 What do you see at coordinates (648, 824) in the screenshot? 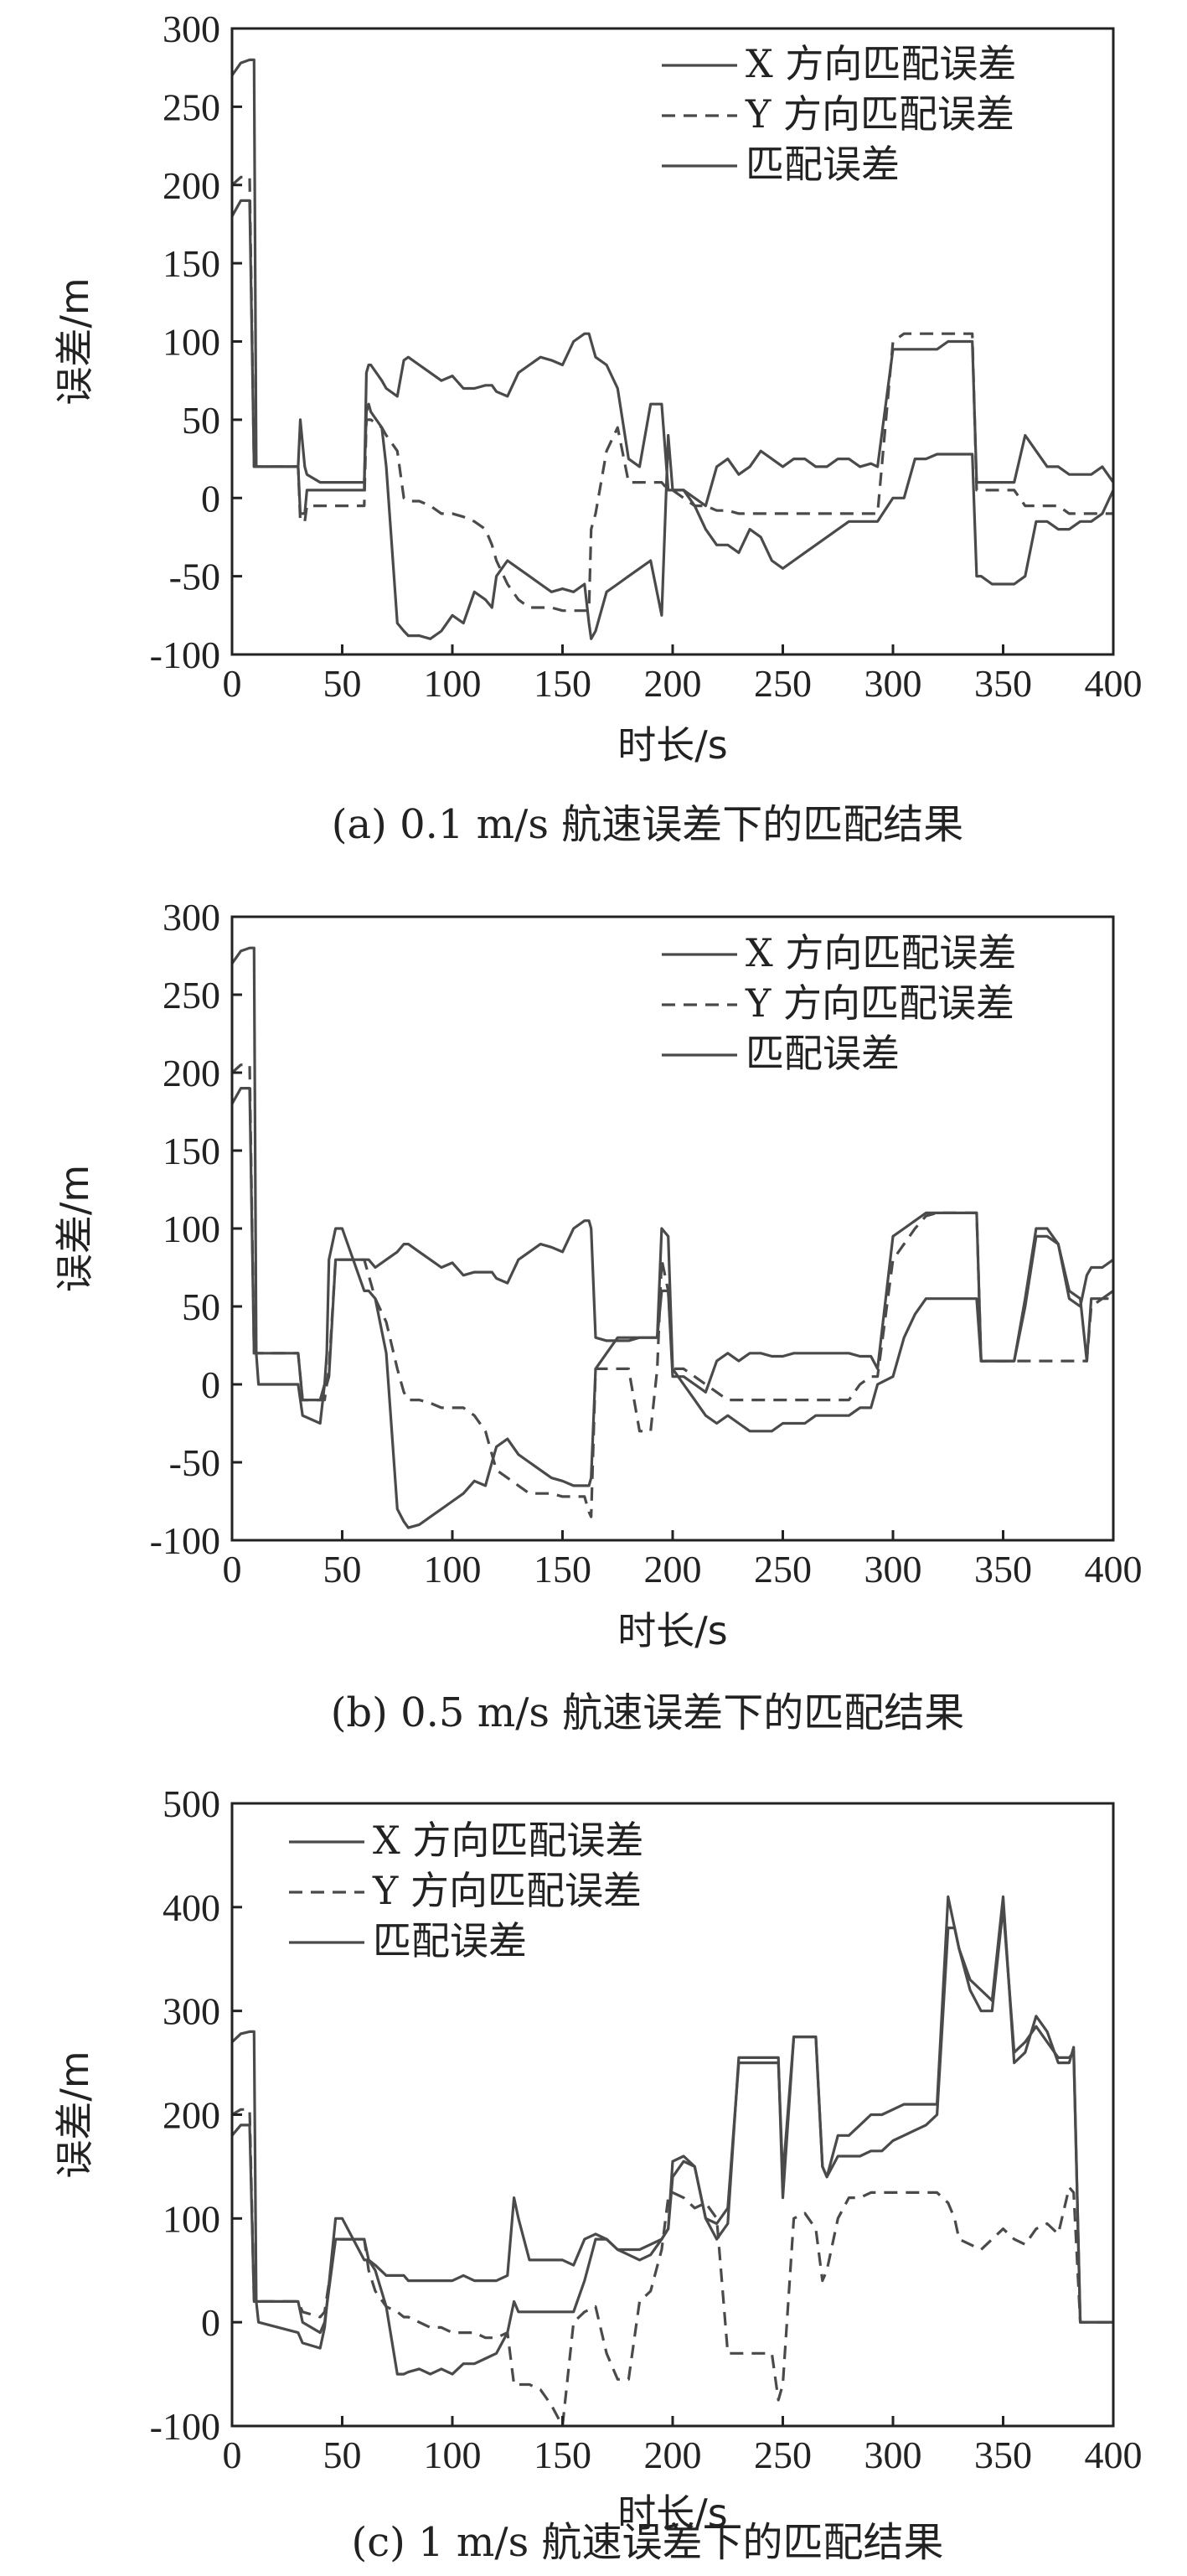
I see `figure-caption: (a) 0.1 m/s 航速误差下的匹配结果` at bounding box center [648, 824].